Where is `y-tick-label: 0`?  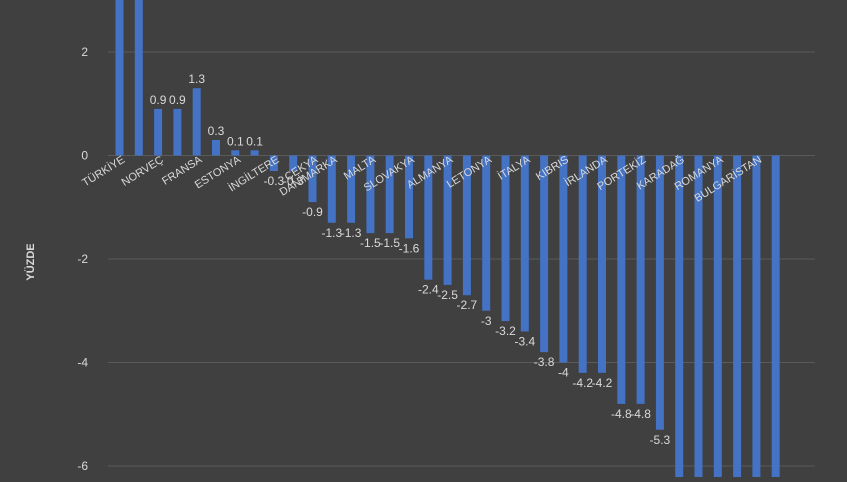
y-tick-label: 0 is located at coordinates (84, 156).